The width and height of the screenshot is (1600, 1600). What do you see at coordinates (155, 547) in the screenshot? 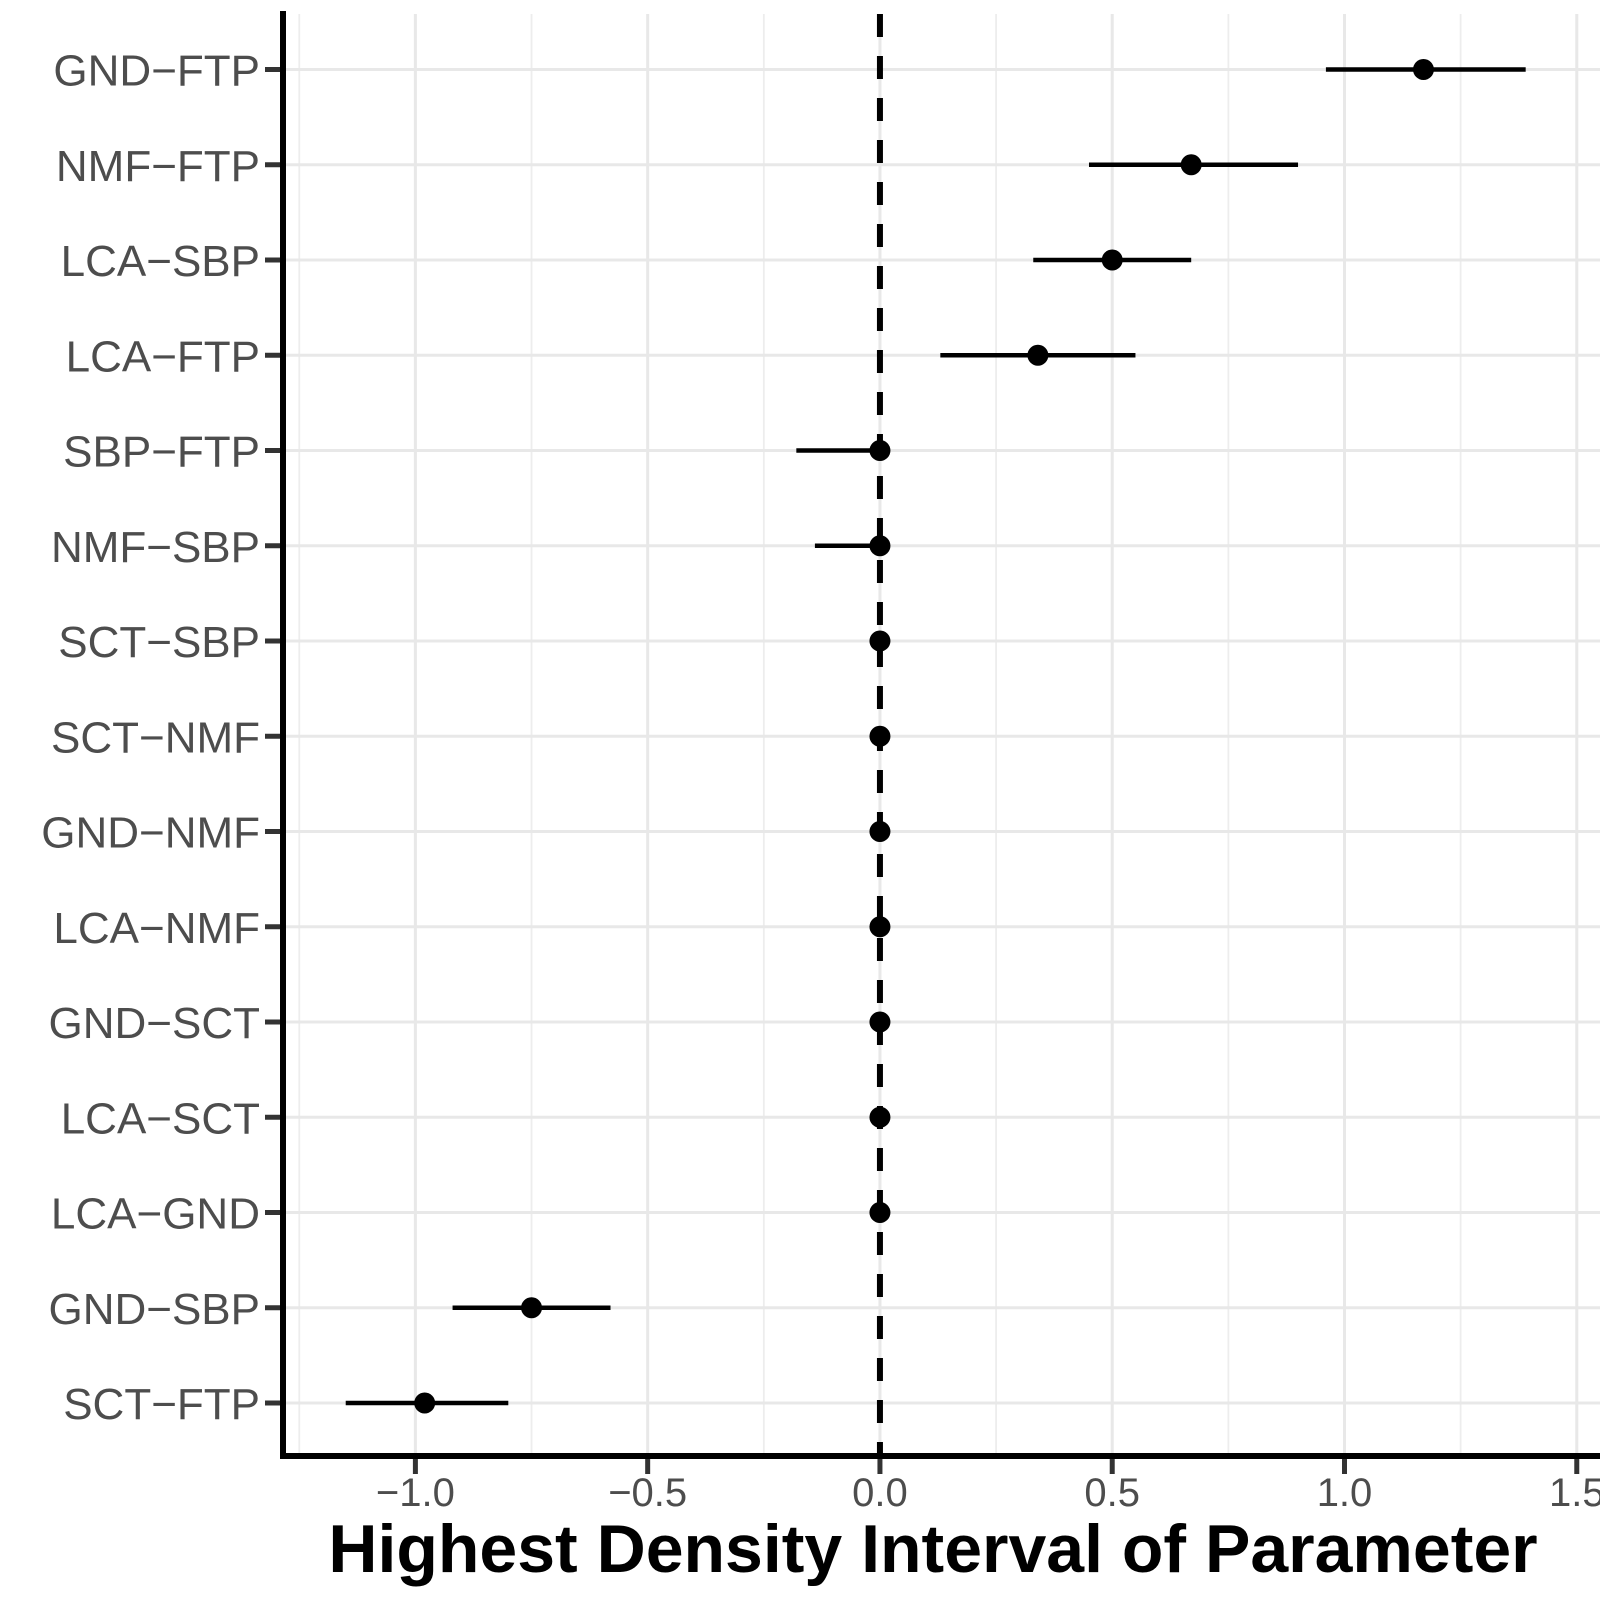
I see `y-tick-label: NMF−SBP` at bounding box center [155, 547].